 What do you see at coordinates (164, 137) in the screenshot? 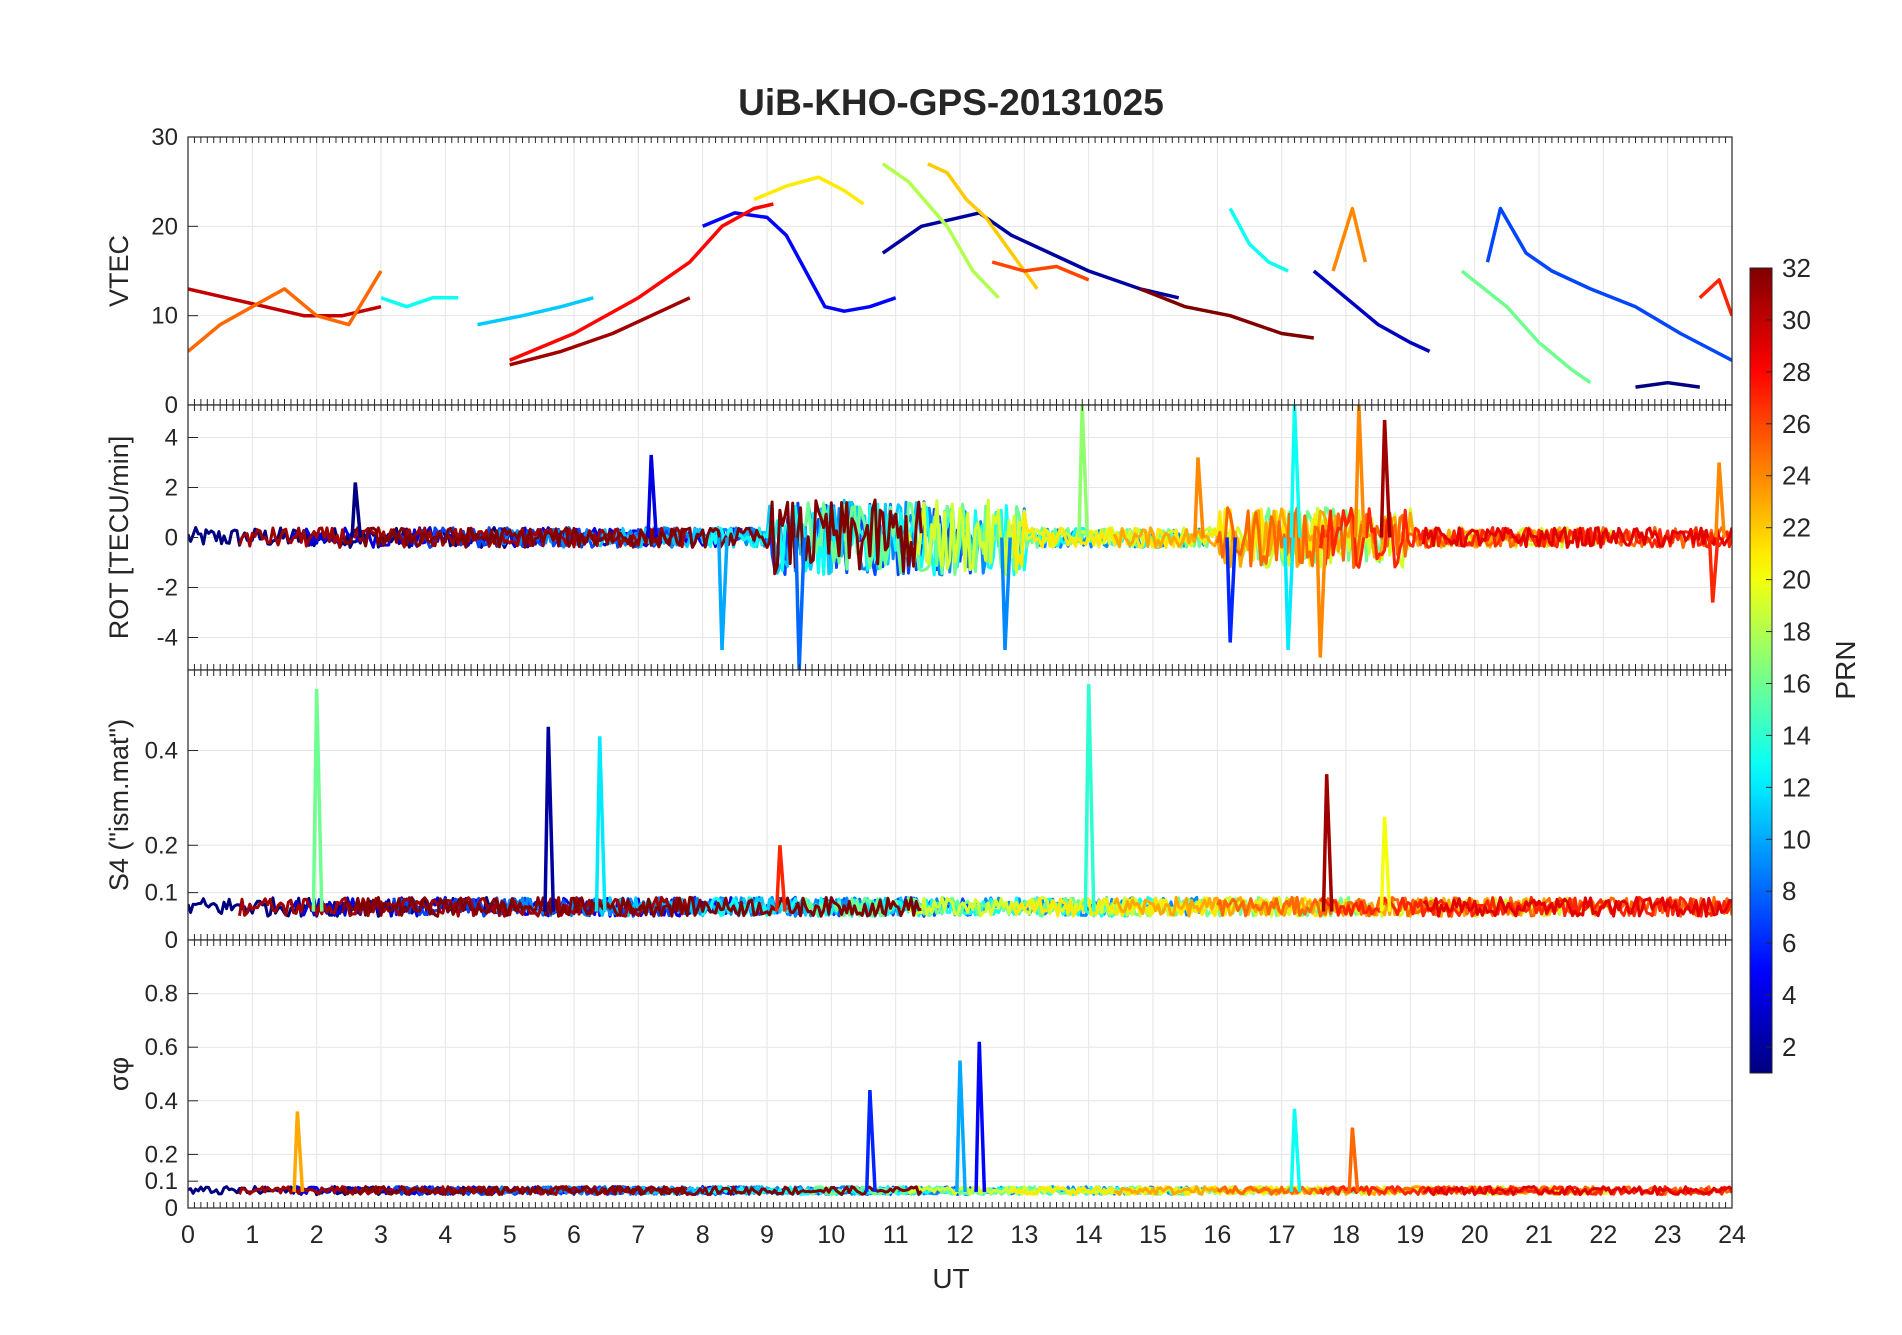
I see `y-tick-label: 30` at bounding box center [164, 137].